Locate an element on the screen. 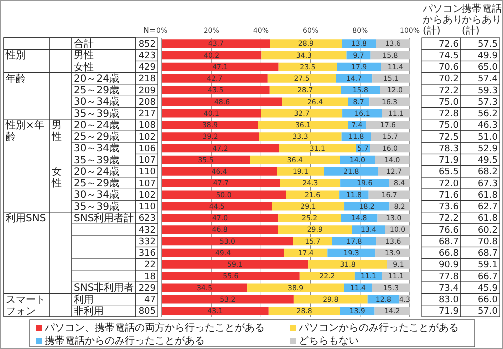 Image resolution: width=503 pixels, height=349 pixels. data-label: 75.0 is located at coordinates (449, 103).